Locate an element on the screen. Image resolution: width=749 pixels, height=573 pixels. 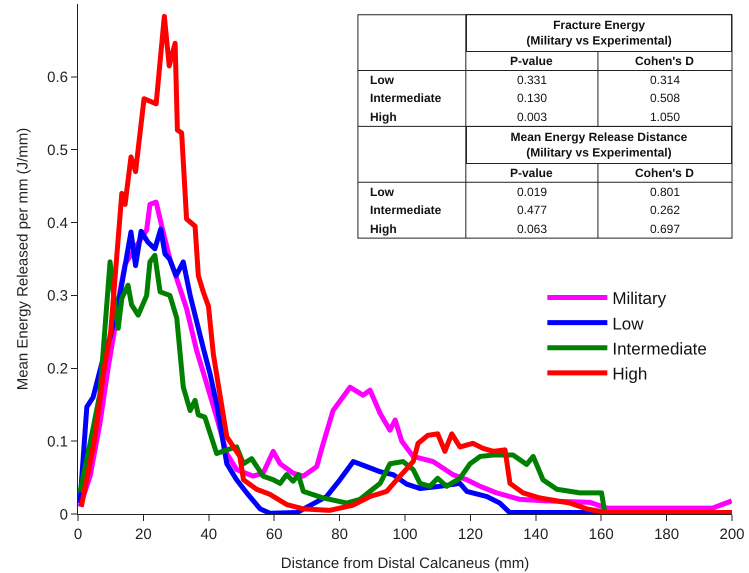
annotation: 0.477 is located at coordinates (532, 210).